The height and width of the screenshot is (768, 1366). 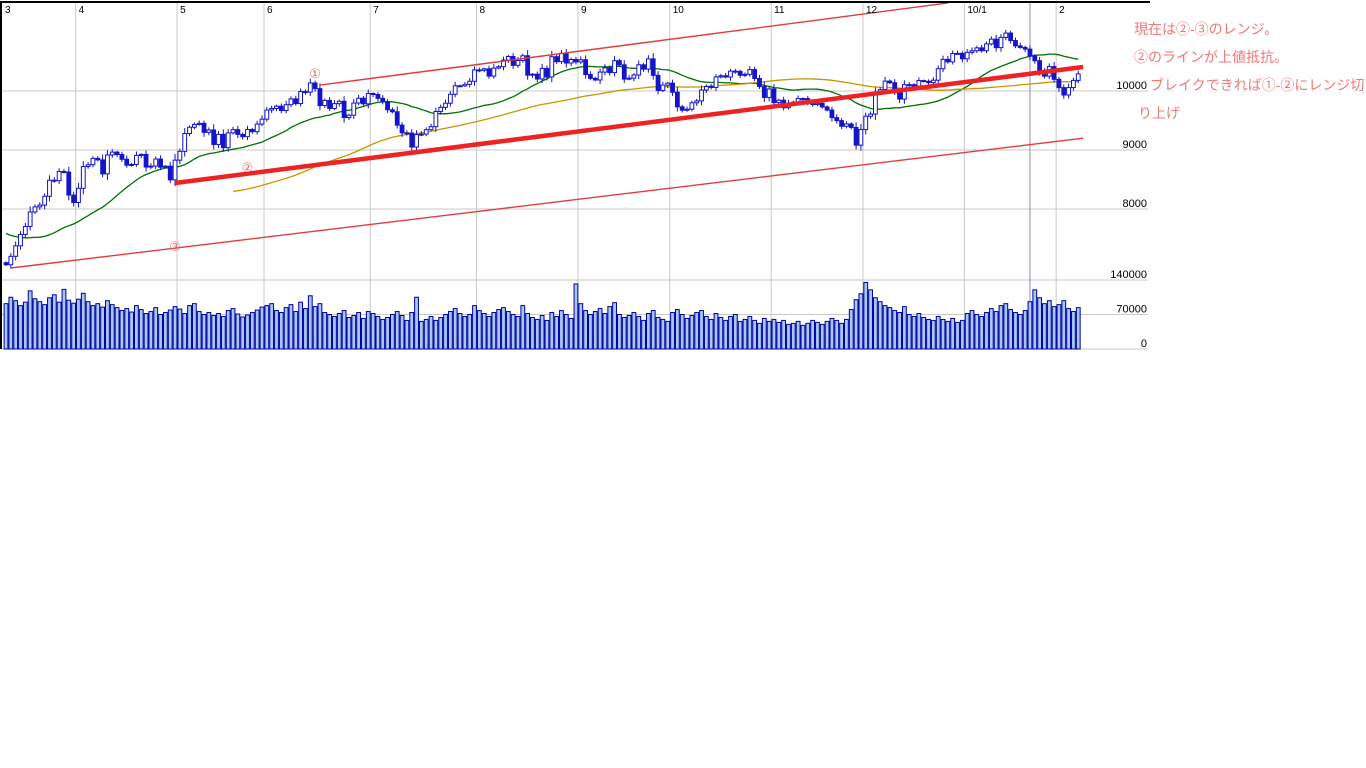 What do you see at coordinates (1159, 113) in the screenshot?
I see `annotation-line-4: り上げ` at bounding box center [1159, 113].